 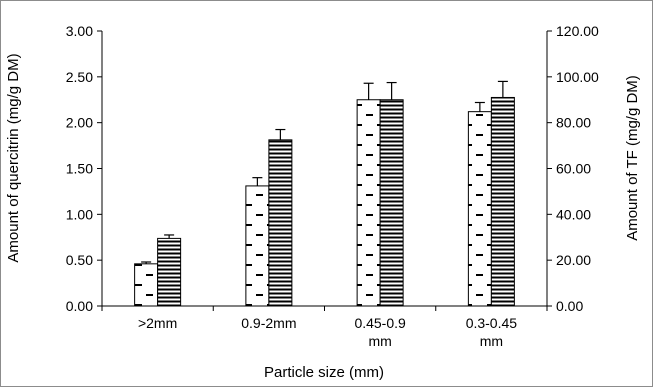 I want to click on y-axis-left: 0.00 0.50 1.00 1.50 2.00 2.50 3.00, so click(x=84, y=168).